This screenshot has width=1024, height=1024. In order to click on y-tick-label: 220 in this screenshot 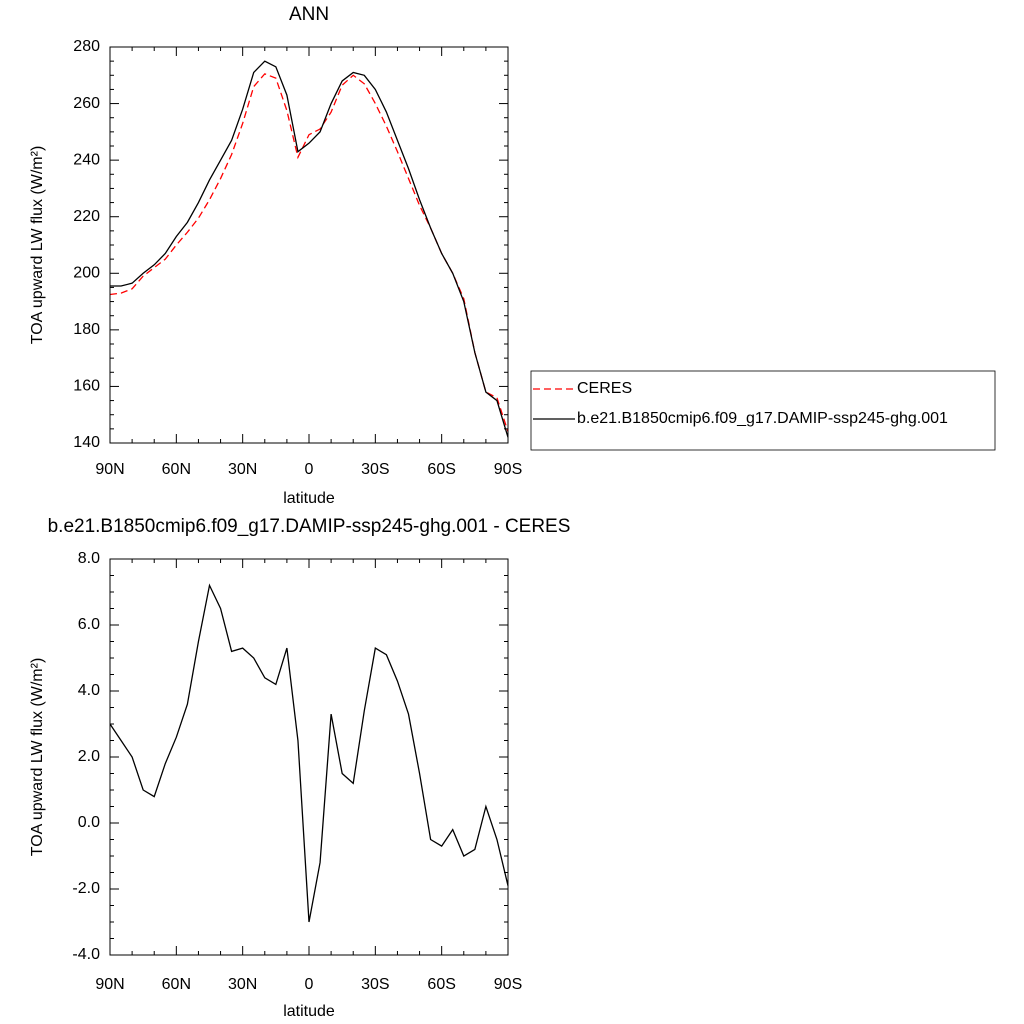, I will do `click(86, 216)`.